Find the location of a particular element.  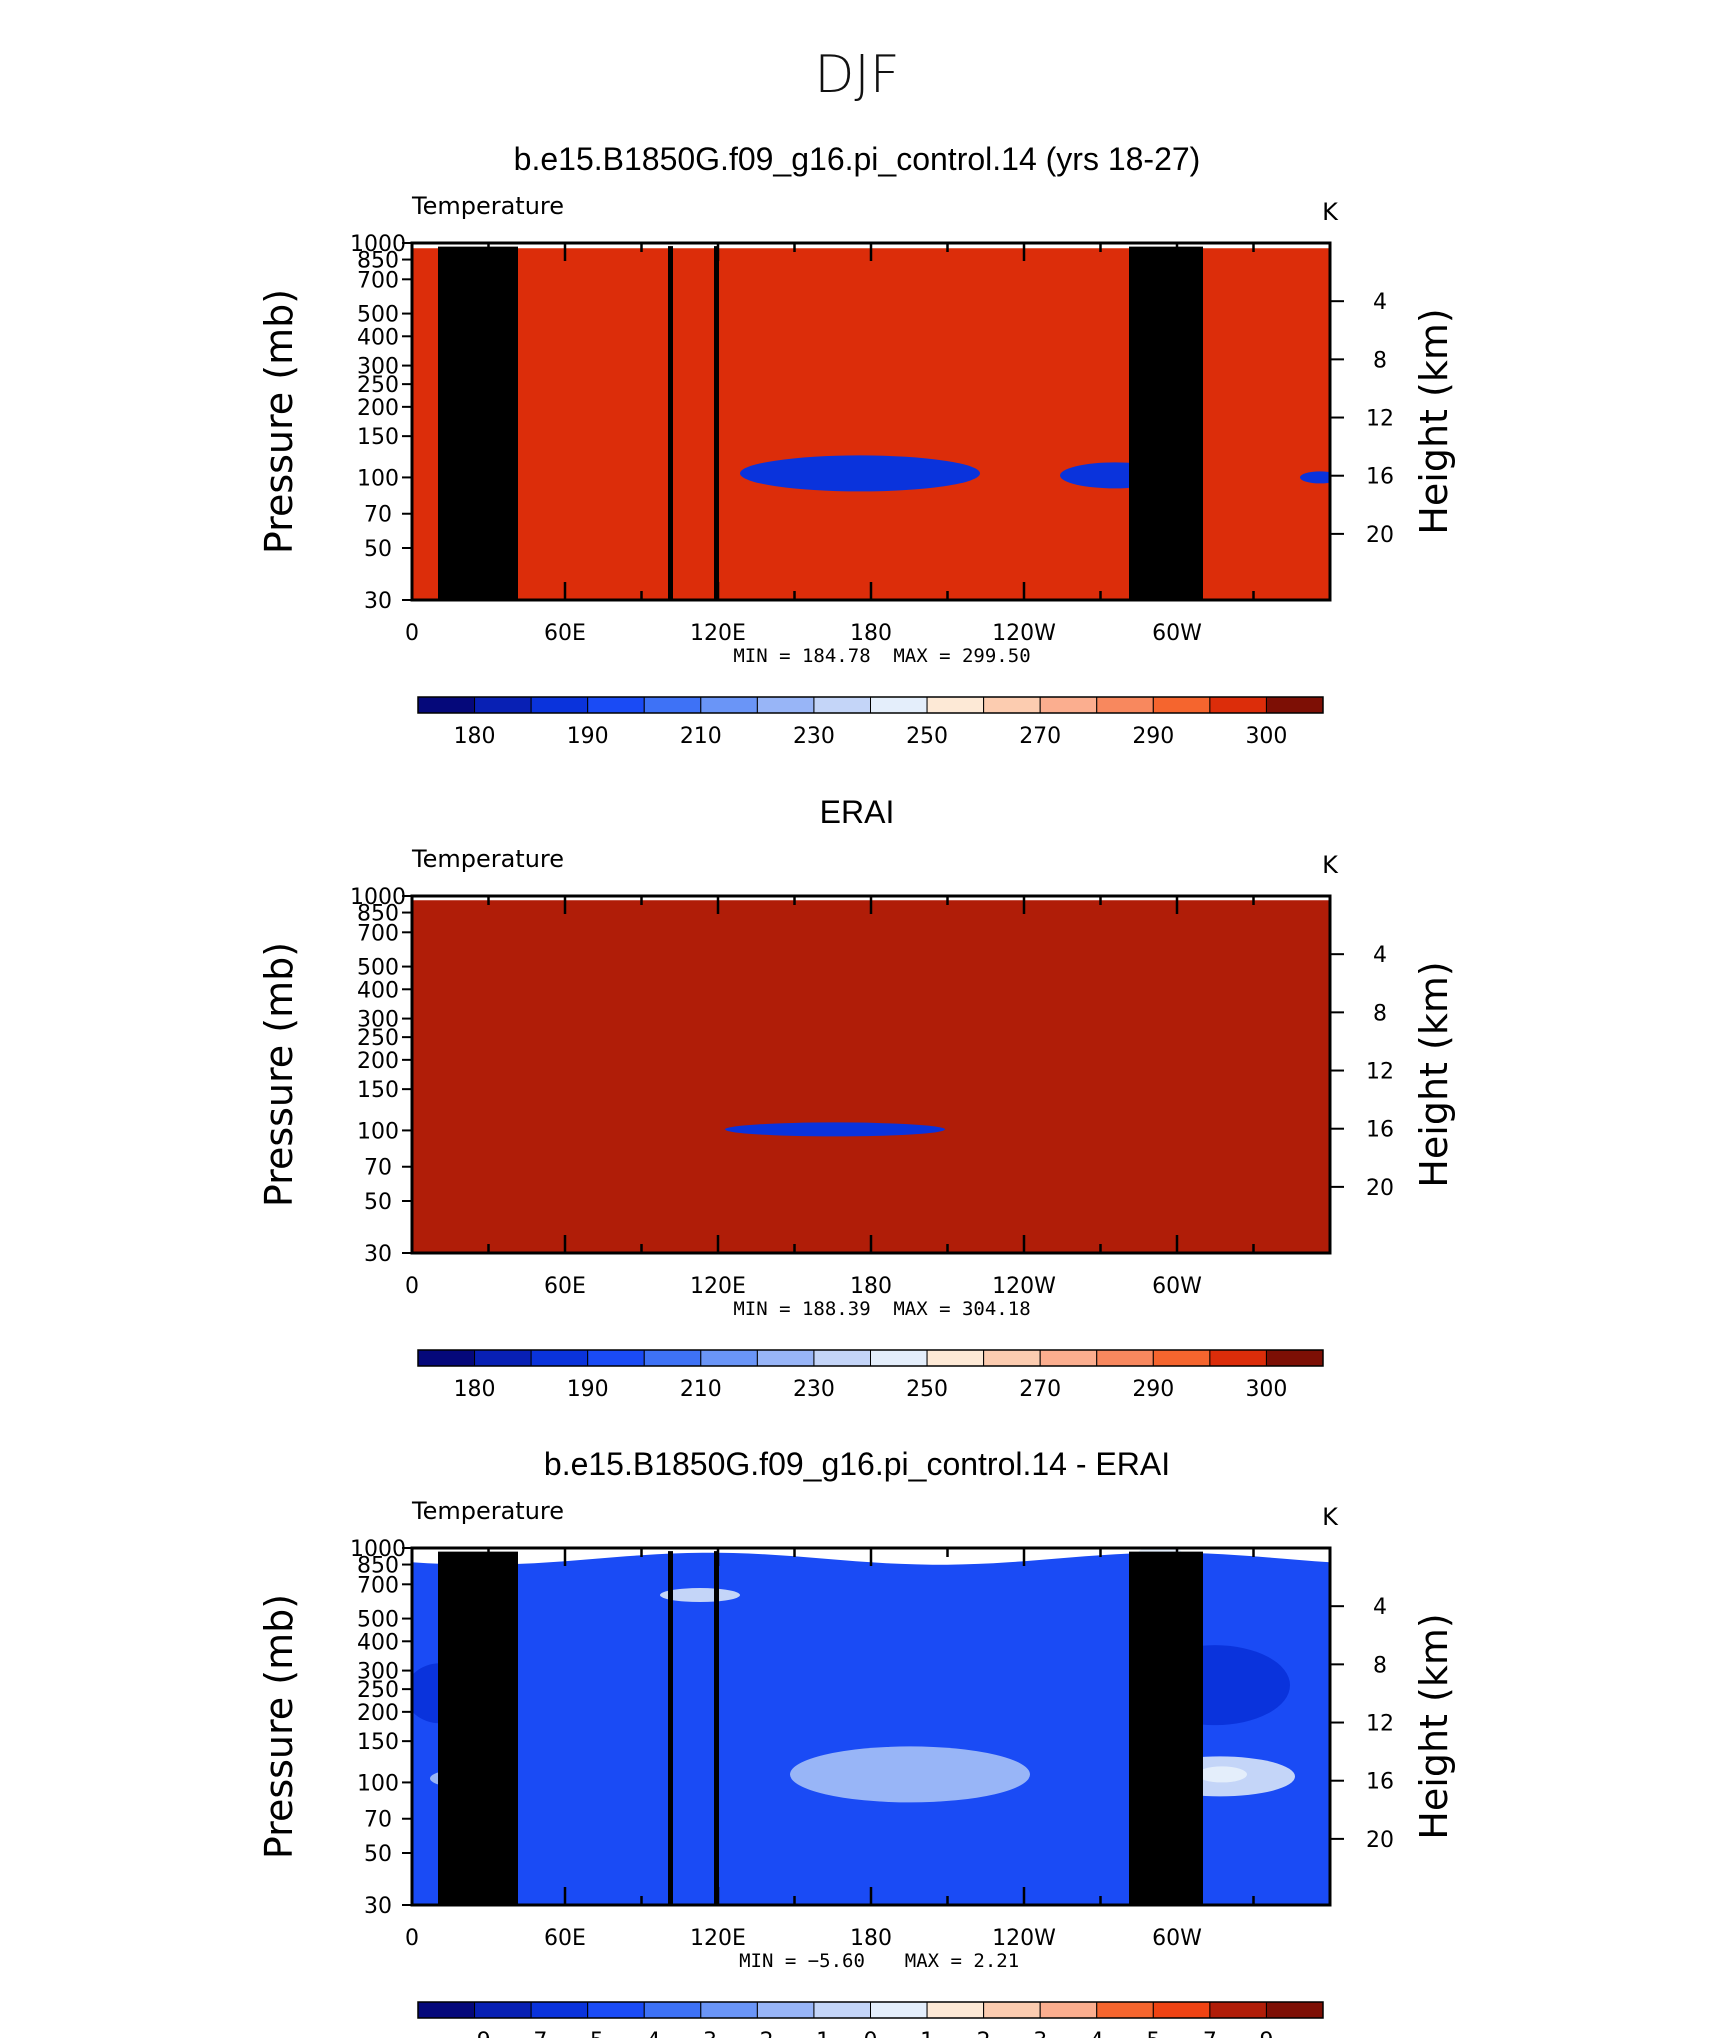

y-right-tick-label: 12 is located at coordinates (1380, 1724).